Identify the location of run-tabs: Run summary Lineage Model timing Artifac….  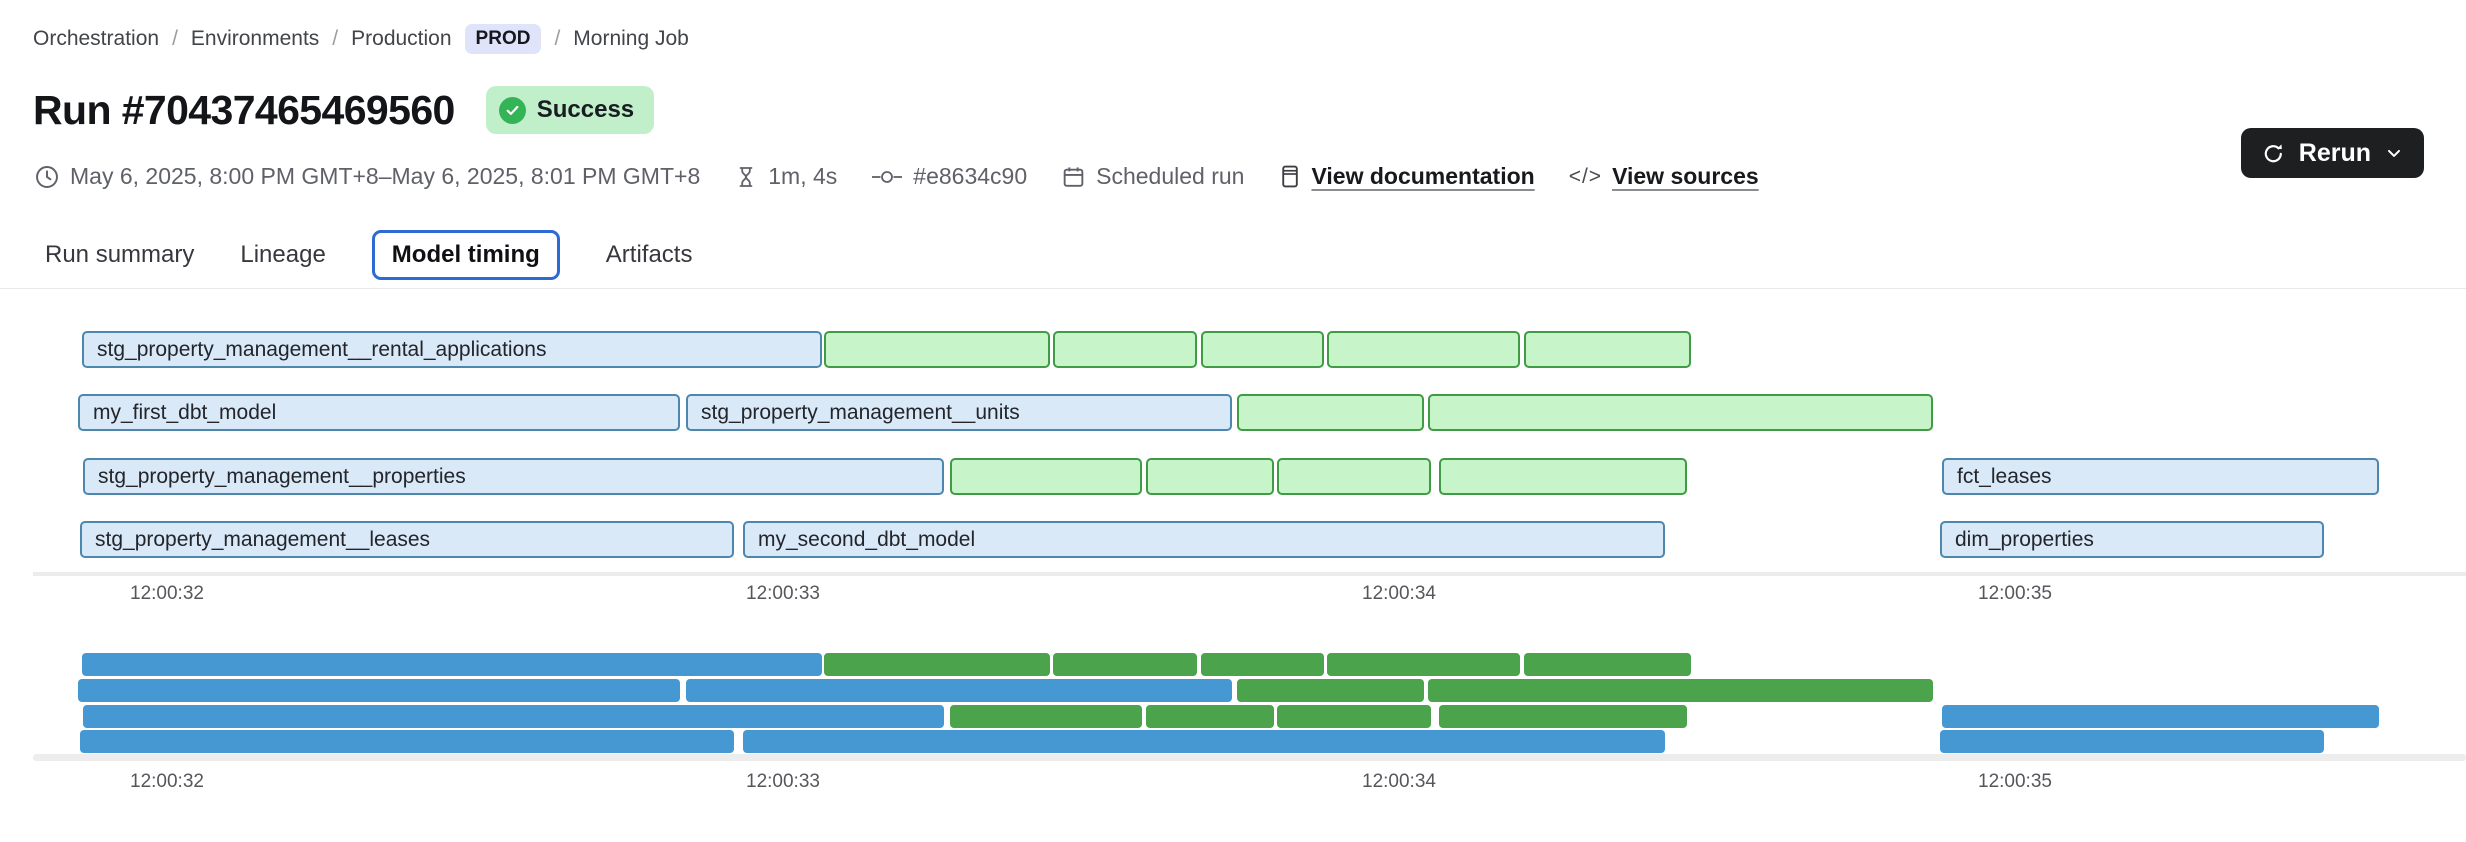
(368, 255).